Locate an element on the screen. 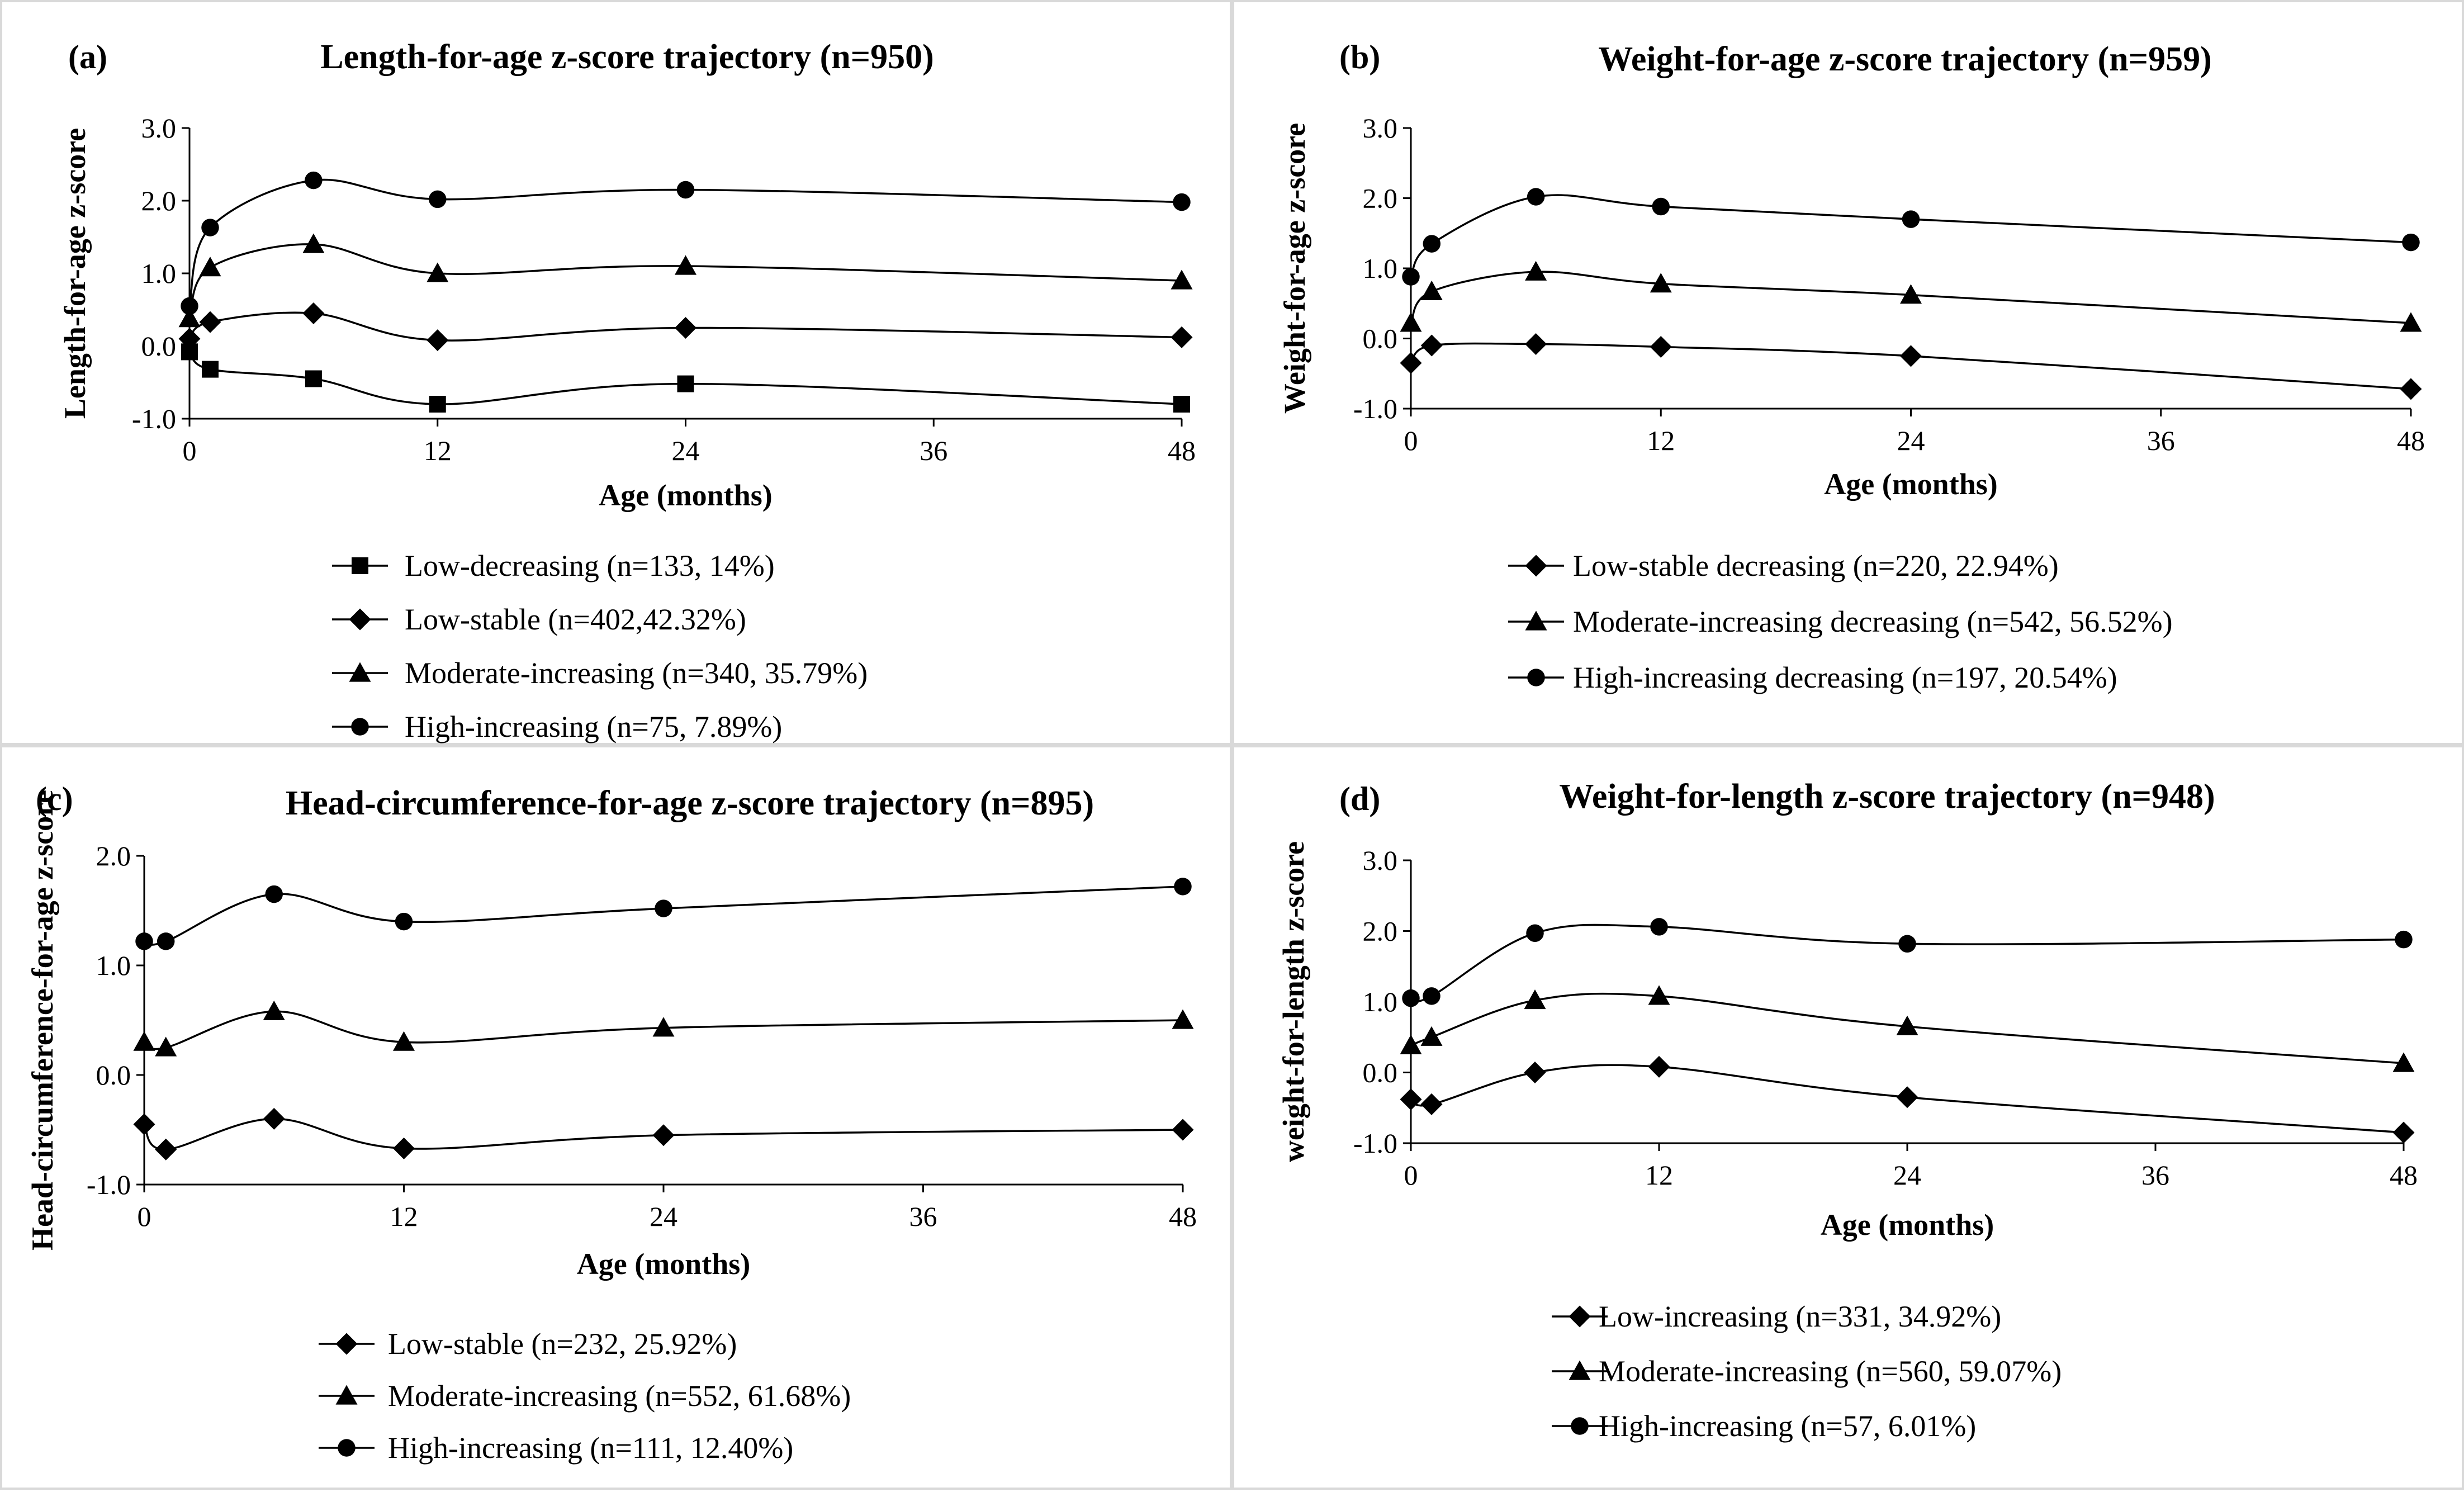 The width and height of the screenshot is (2464, 1492). legend-label-b-0: Low-stable decreasing (n=220, 22.94%) is located at coordinates (1816, 565).